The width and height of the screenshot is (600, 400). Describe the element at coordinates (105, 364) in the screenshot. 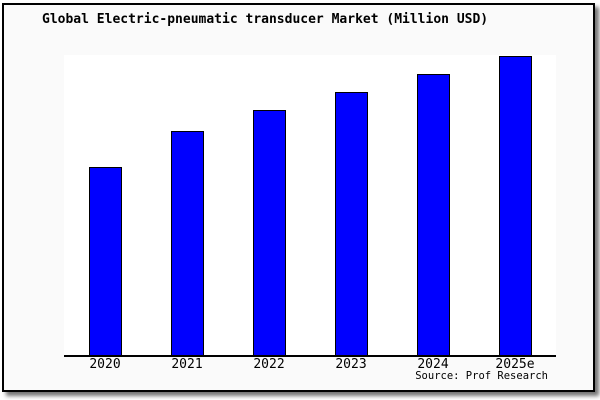

I see `x-tick-2020: 2020` at that location.